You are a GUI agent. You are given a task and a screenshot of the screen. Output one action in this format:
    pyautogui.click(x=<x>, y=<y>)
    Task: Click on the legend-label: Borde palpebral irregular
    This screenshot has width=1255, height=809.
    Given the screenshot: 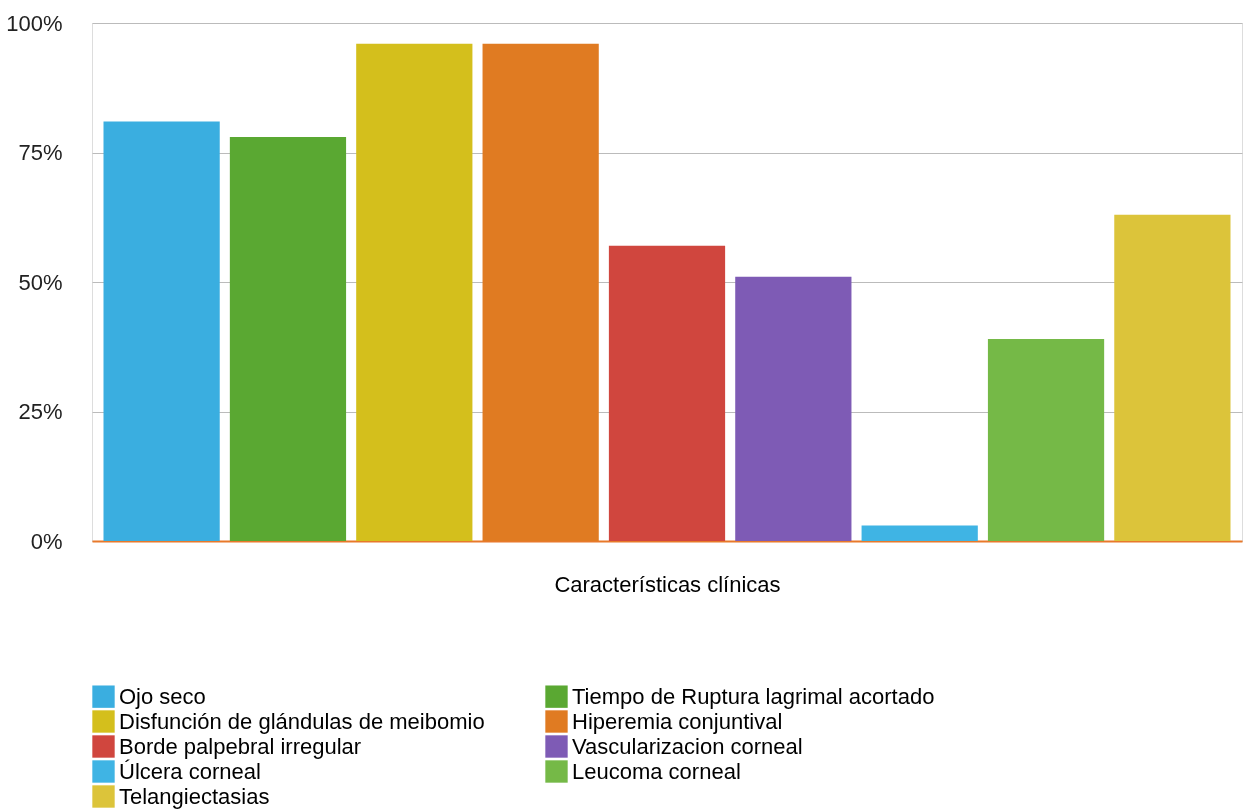 What is the action you would take?
    pyautogui.click(x=240, y=746)
    